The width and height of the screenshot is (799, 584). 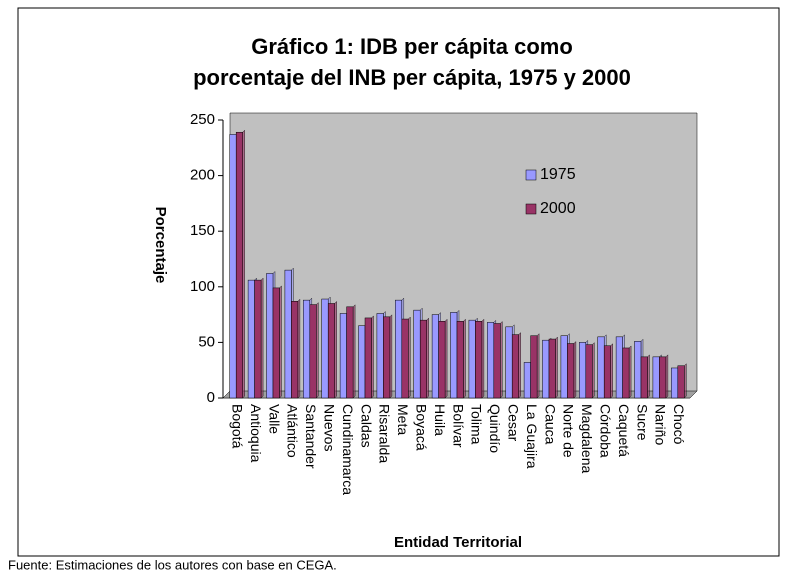 I want to click on x-tick-label: Santander, so click(x=311, y=436).